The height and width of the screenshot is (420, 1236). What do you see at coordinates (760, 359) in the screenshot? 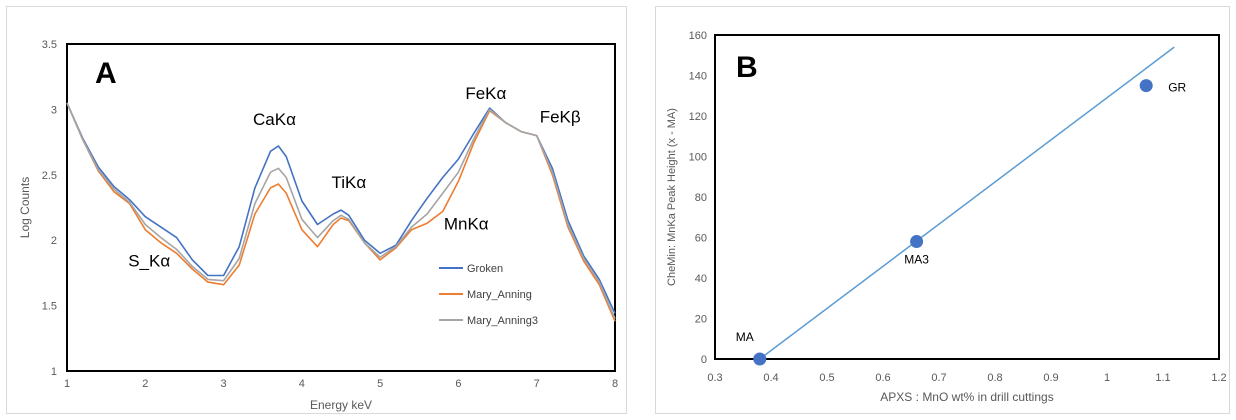
I see `scatter-point-ma` at bounding box center [760, 359].